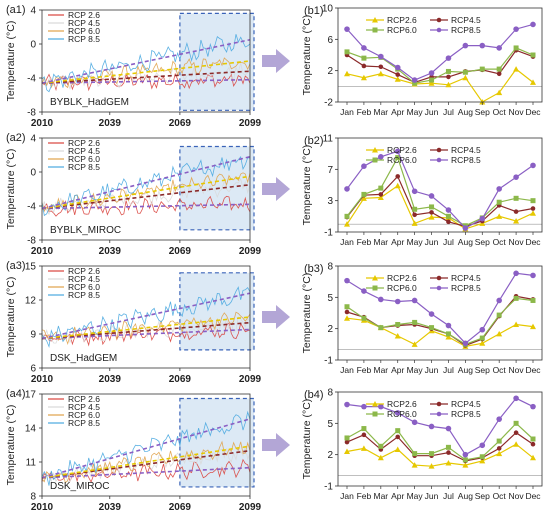  I want to click on x-tick-label: 2099, so click(250, 251).